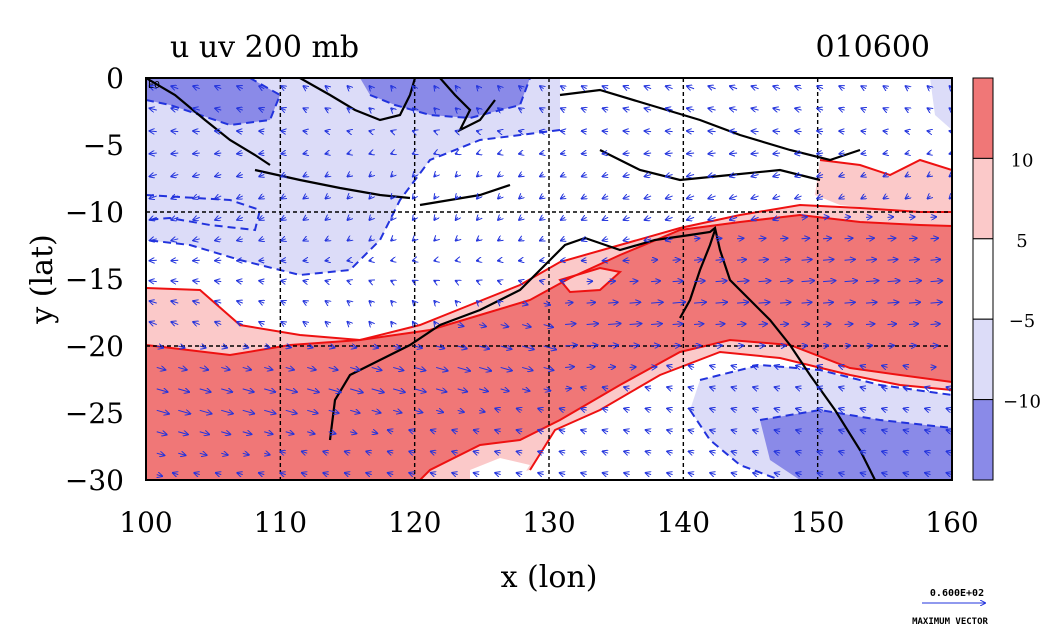 The width and height of the screenshot is (1056, 631). What do you see at coordinates (94, 346) in the screenshot?
I see `y-tick-label: −20` at bounding box center [94, 346].